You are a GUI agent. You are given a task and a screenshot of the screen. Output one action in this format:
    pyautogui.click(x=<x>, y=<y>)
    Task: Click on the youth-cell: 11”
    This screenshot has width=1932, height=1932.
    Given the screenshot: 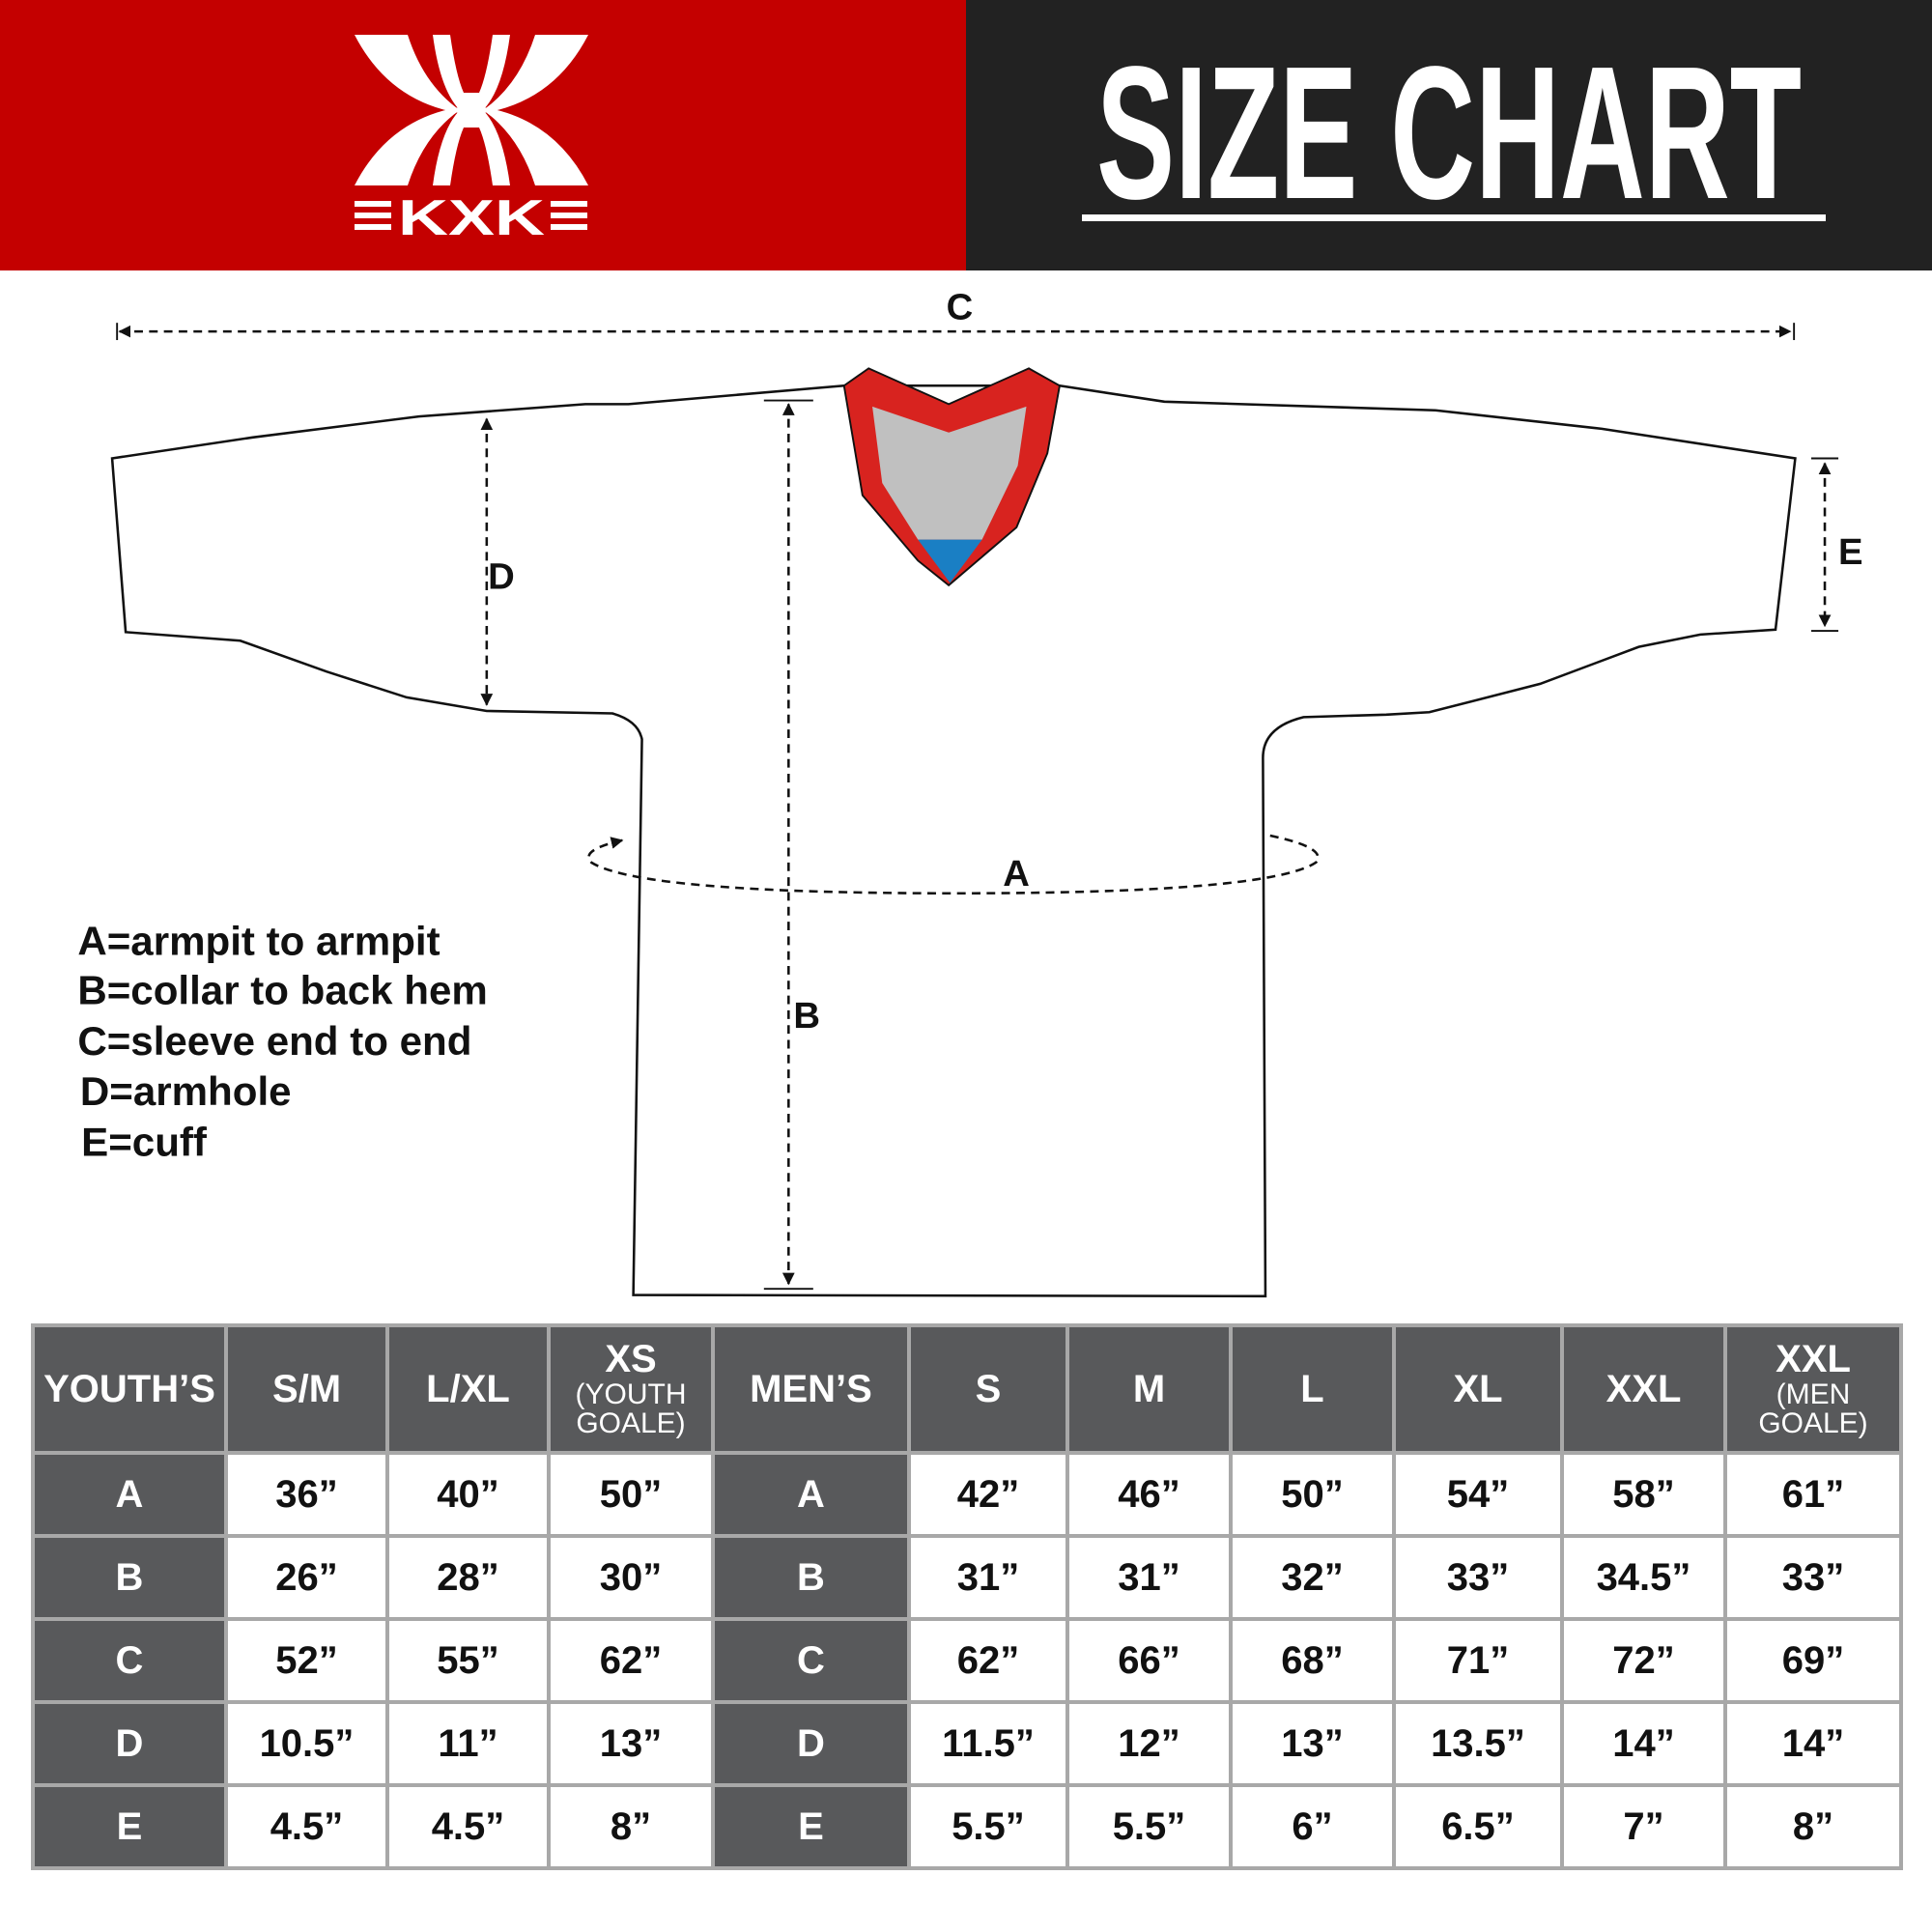 What is the action you would take?
    pyautogui.click(x=468, y=1743)
    